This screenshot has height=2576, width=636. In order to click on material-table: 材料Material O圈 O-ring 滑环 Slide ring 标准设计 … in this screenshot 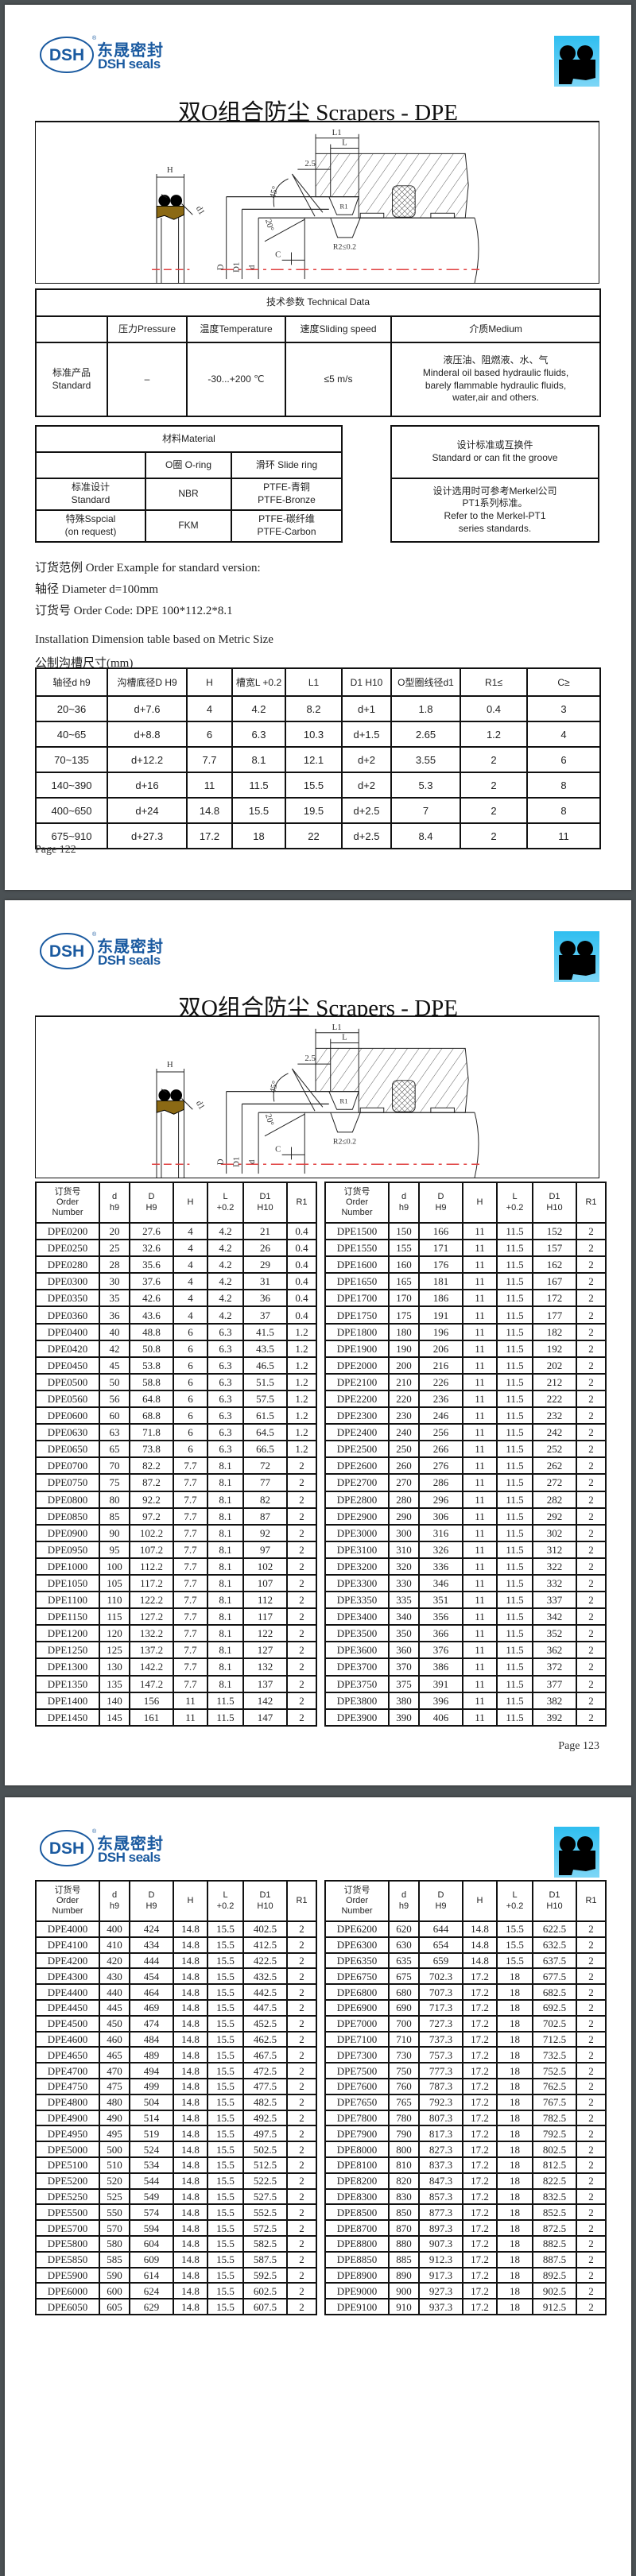, I will do `click(189, 484)`.